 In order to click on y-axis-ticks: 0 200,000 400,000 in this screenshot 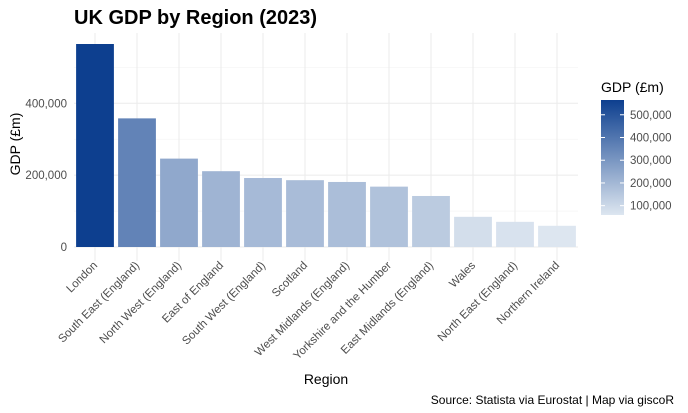, I will do `click(46, 176)`.